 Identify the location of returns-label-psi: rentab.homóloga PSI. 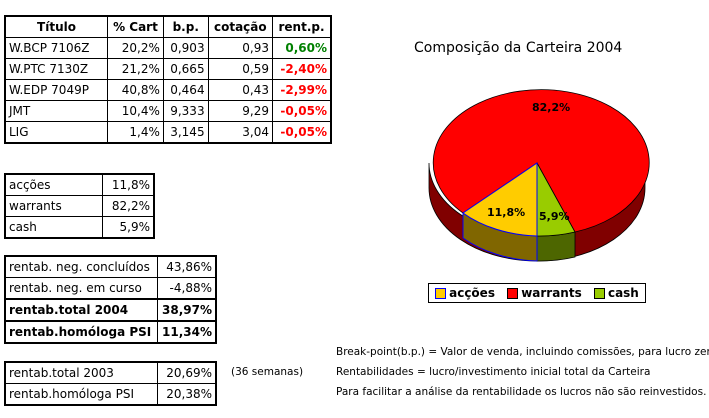
(81, 332).